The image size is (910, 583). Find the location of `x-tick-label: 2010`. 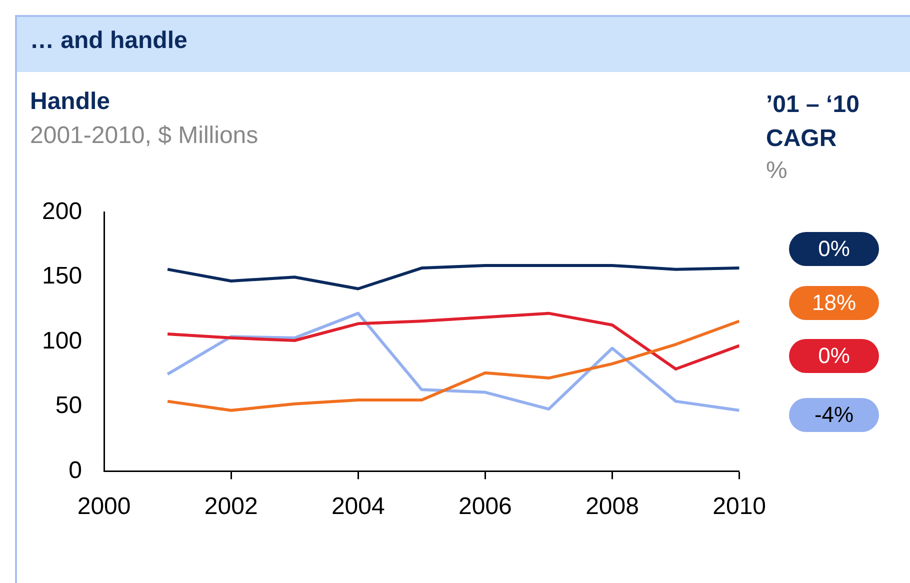

x-tick-label: 2010 is located at coordinates (739, 506).